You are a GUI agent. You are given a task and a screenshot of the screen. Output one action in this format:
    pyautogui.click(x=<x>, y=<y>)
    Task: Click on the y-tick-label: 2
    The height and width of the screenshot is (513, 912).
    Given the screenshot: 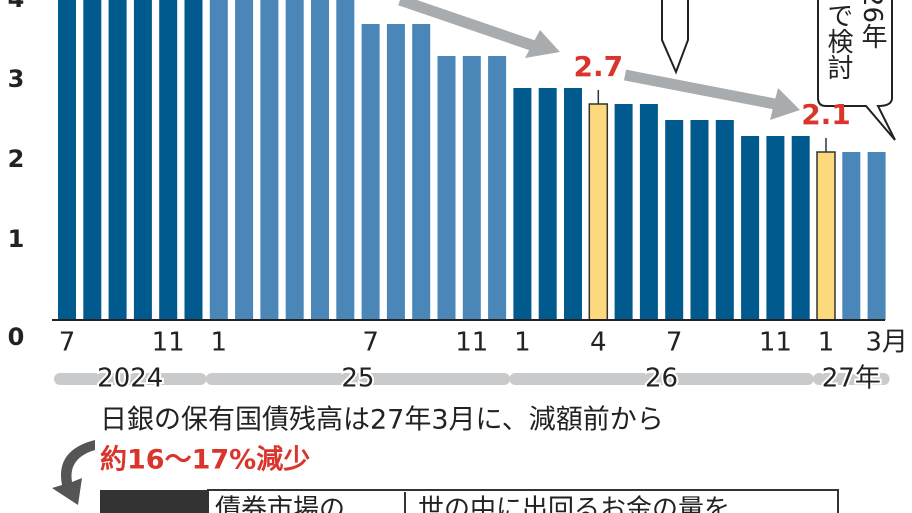 What is the action you would take?
    pyautogui.click(x=16, y=159)
    